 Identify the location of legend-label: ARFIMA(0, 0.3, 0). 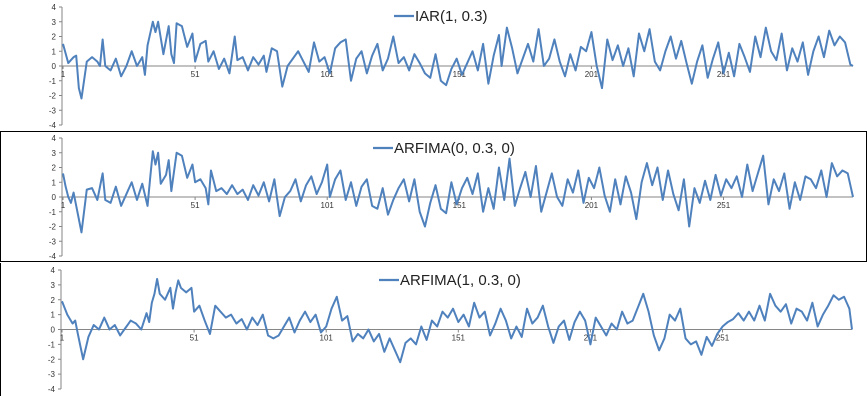
(454, 148).